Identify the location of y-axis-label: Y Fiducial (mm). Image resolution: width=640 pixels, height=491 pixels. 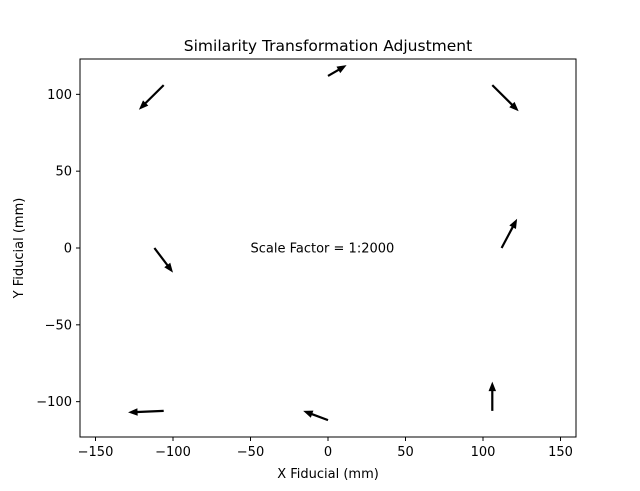
(19, 249).